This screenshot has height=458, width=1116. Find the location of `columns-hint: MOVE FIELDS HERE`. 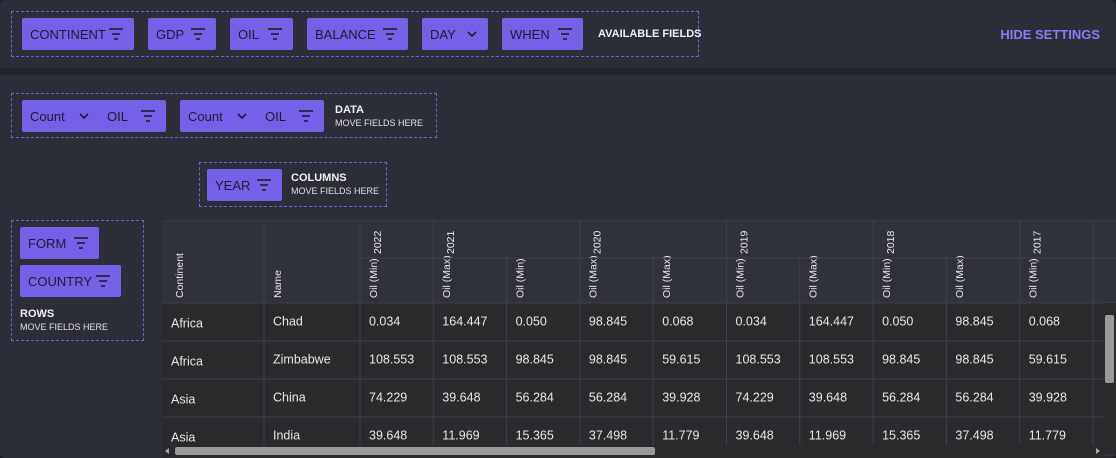

columns-hint: MOVE FIELDS HERE is located at coordinates (335, 191).